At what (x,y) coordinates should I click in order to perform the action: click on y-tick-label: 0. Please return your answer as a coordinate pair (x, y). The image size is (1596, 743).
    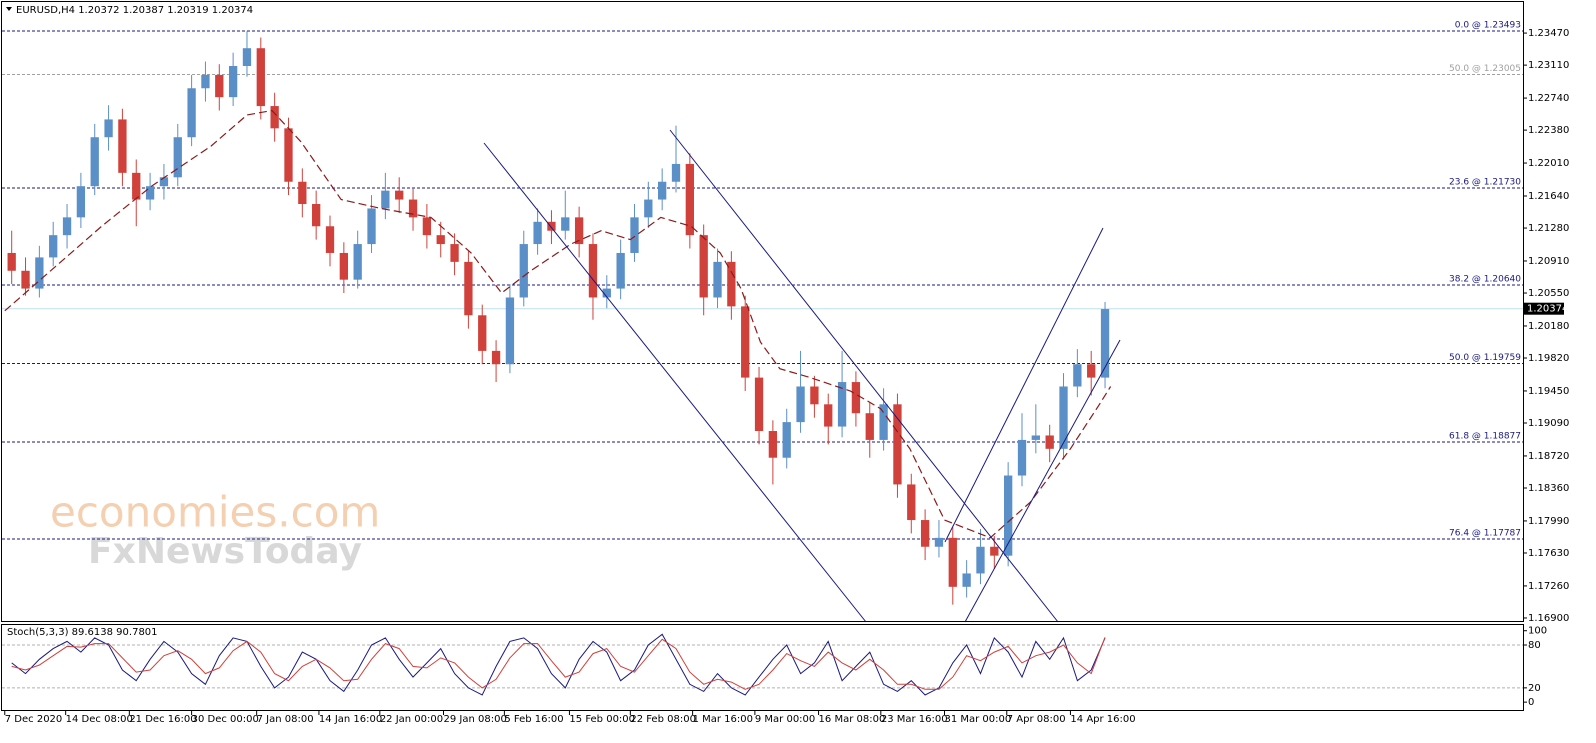
    Looking at the image, I should click on (1531, 702).